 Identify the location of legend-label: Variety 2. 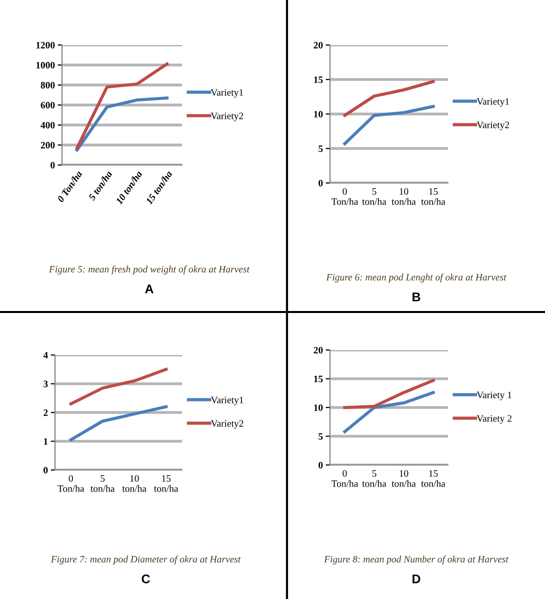
(494, 419).